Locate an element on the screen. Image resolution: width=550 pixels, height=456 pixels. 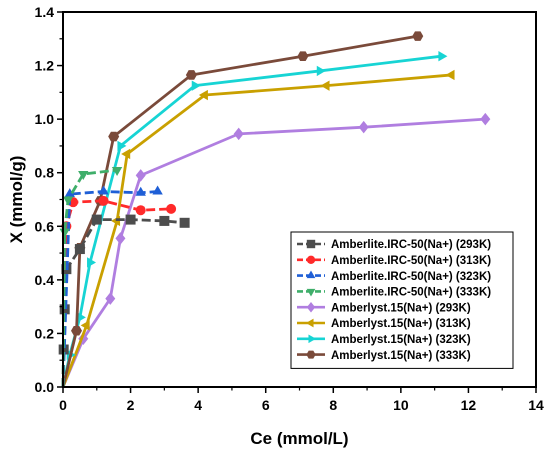
legend-box is located at coordinates (402, 300).